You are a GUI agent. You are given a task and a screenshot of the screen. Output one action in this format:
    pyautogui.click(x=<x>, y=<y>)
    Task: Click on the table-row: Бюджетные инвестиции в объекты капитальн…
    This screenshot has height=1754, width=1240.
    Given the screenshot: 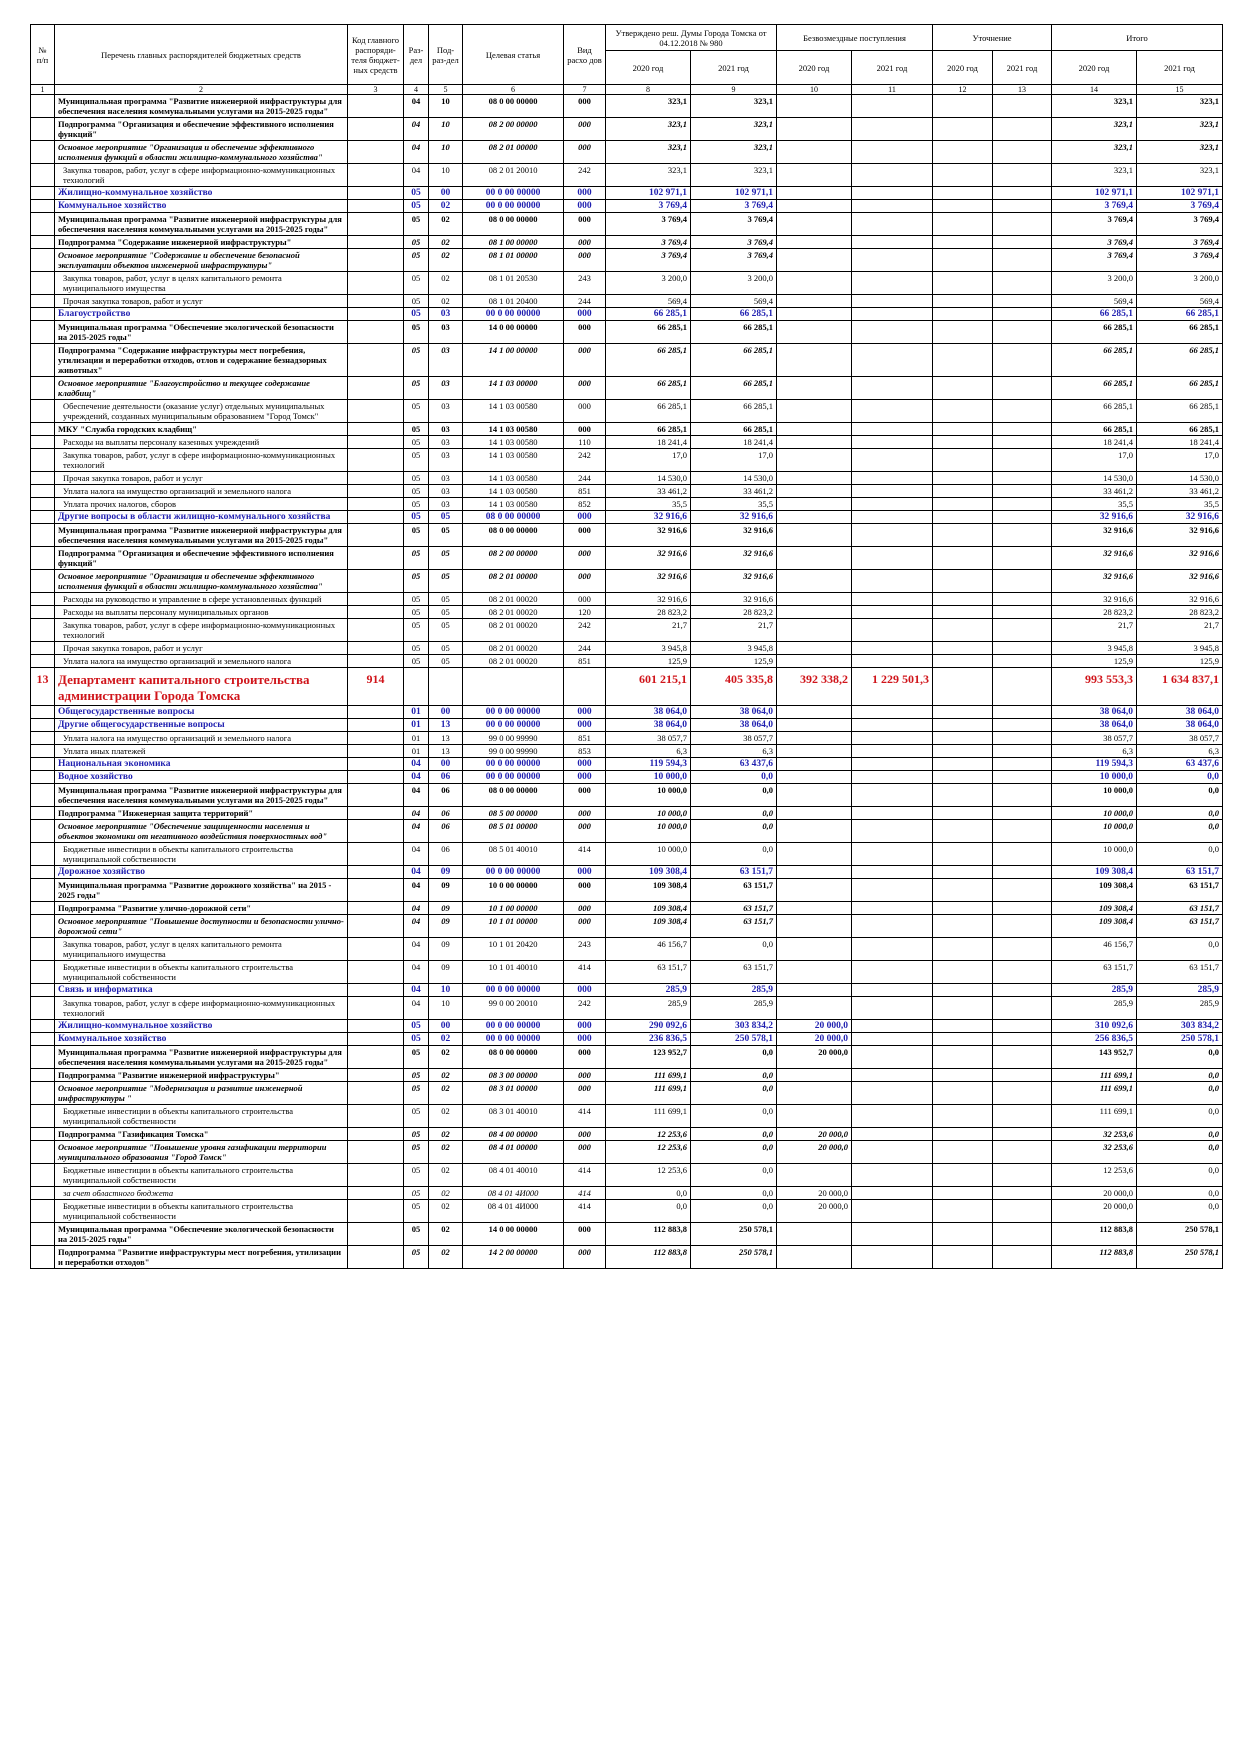 What is the action you would take?
    pyautogui.click(x=627, y=972)
    